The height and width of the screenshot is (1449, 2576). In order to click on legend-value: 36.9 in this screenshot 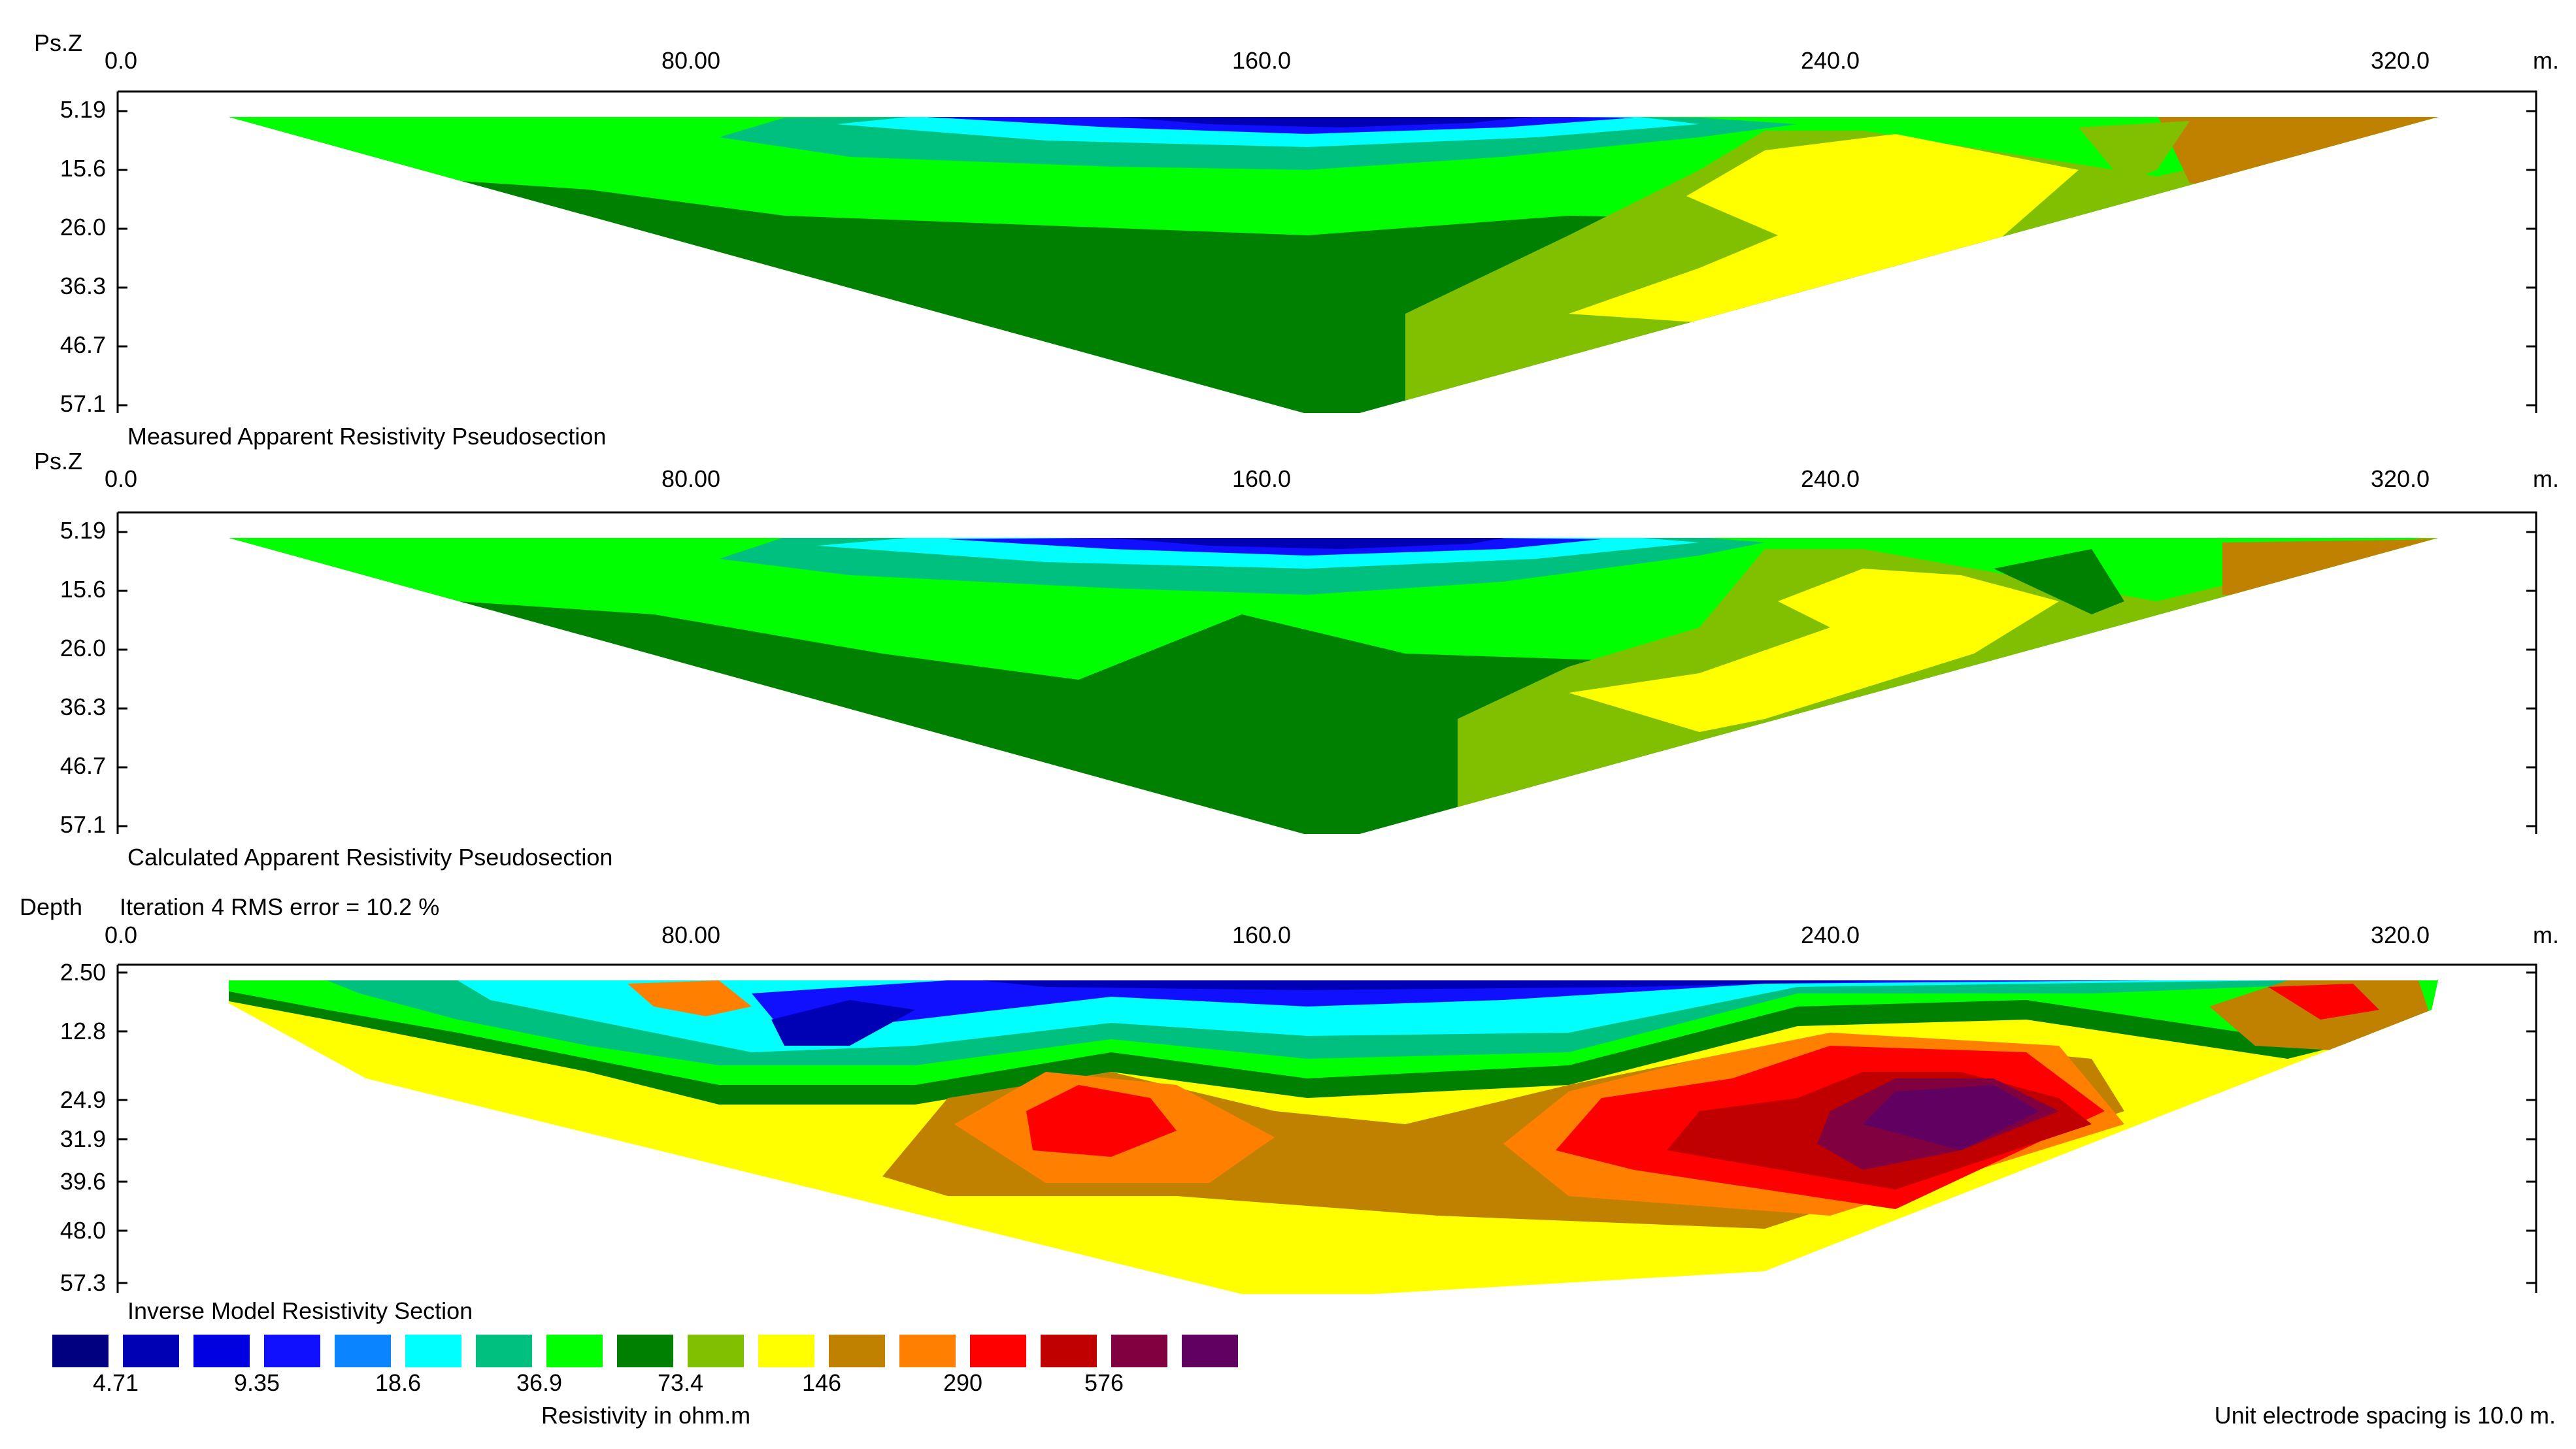, I will do `click(539, 1382)`.